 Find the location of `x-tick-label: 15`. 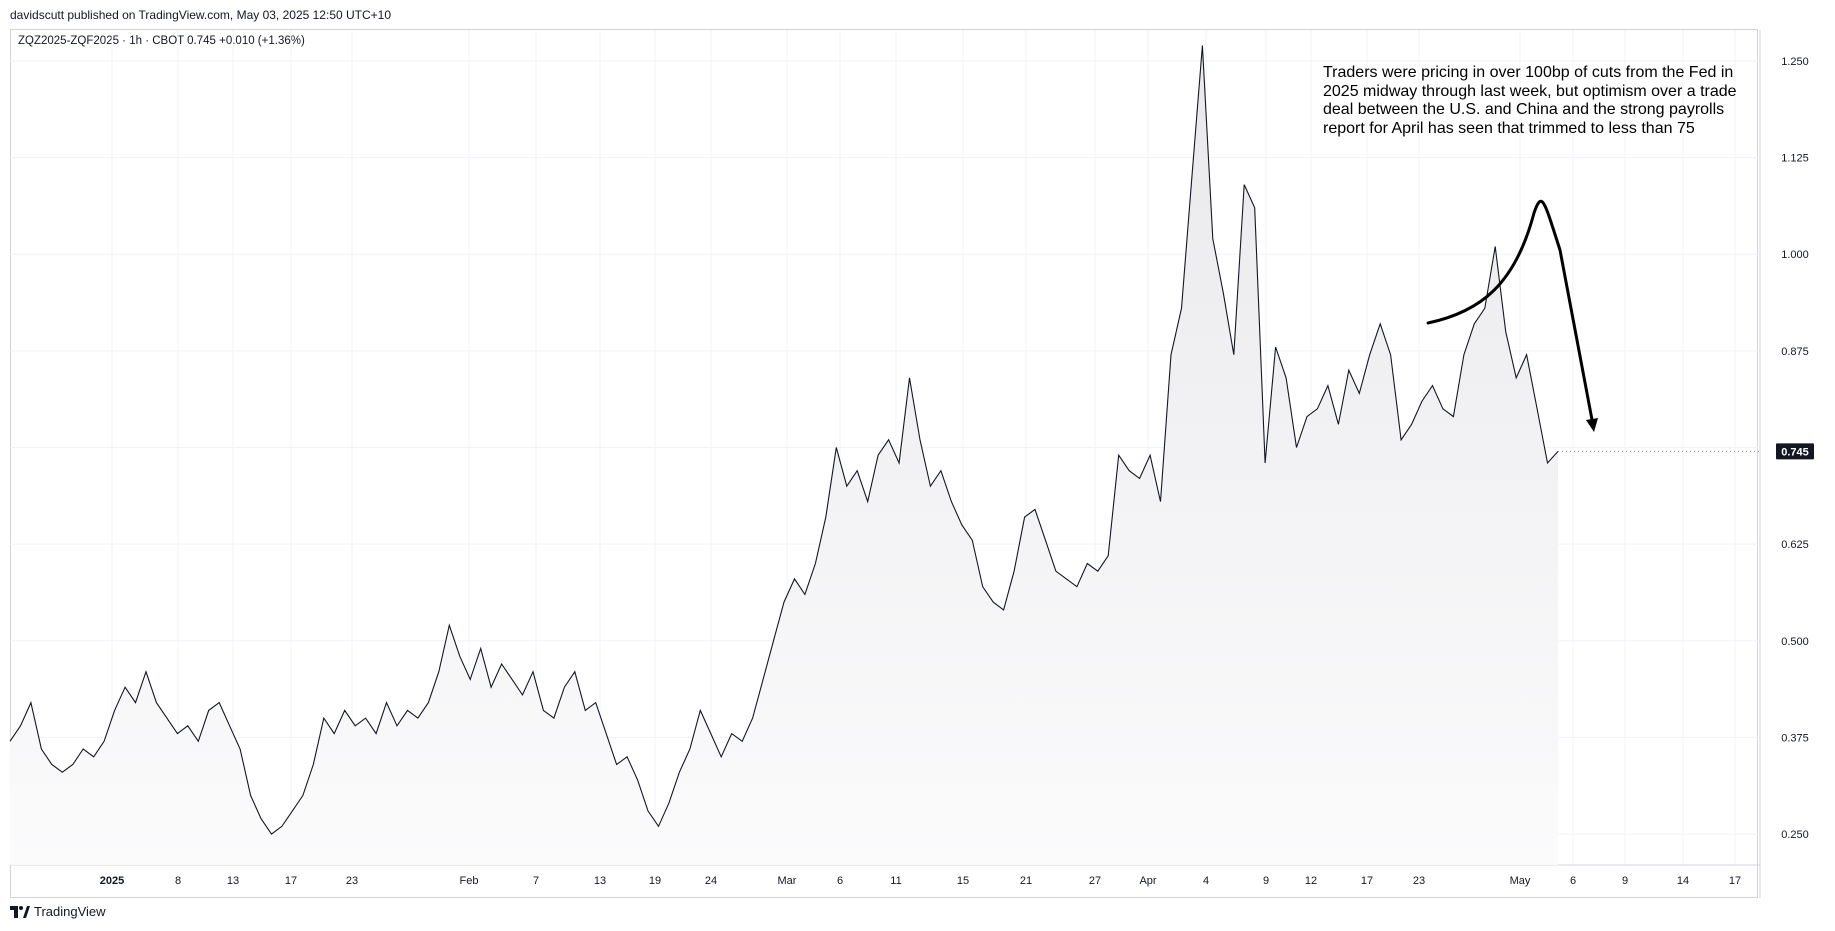

x-tick-label: 15 is located at coordinates (963, 881).